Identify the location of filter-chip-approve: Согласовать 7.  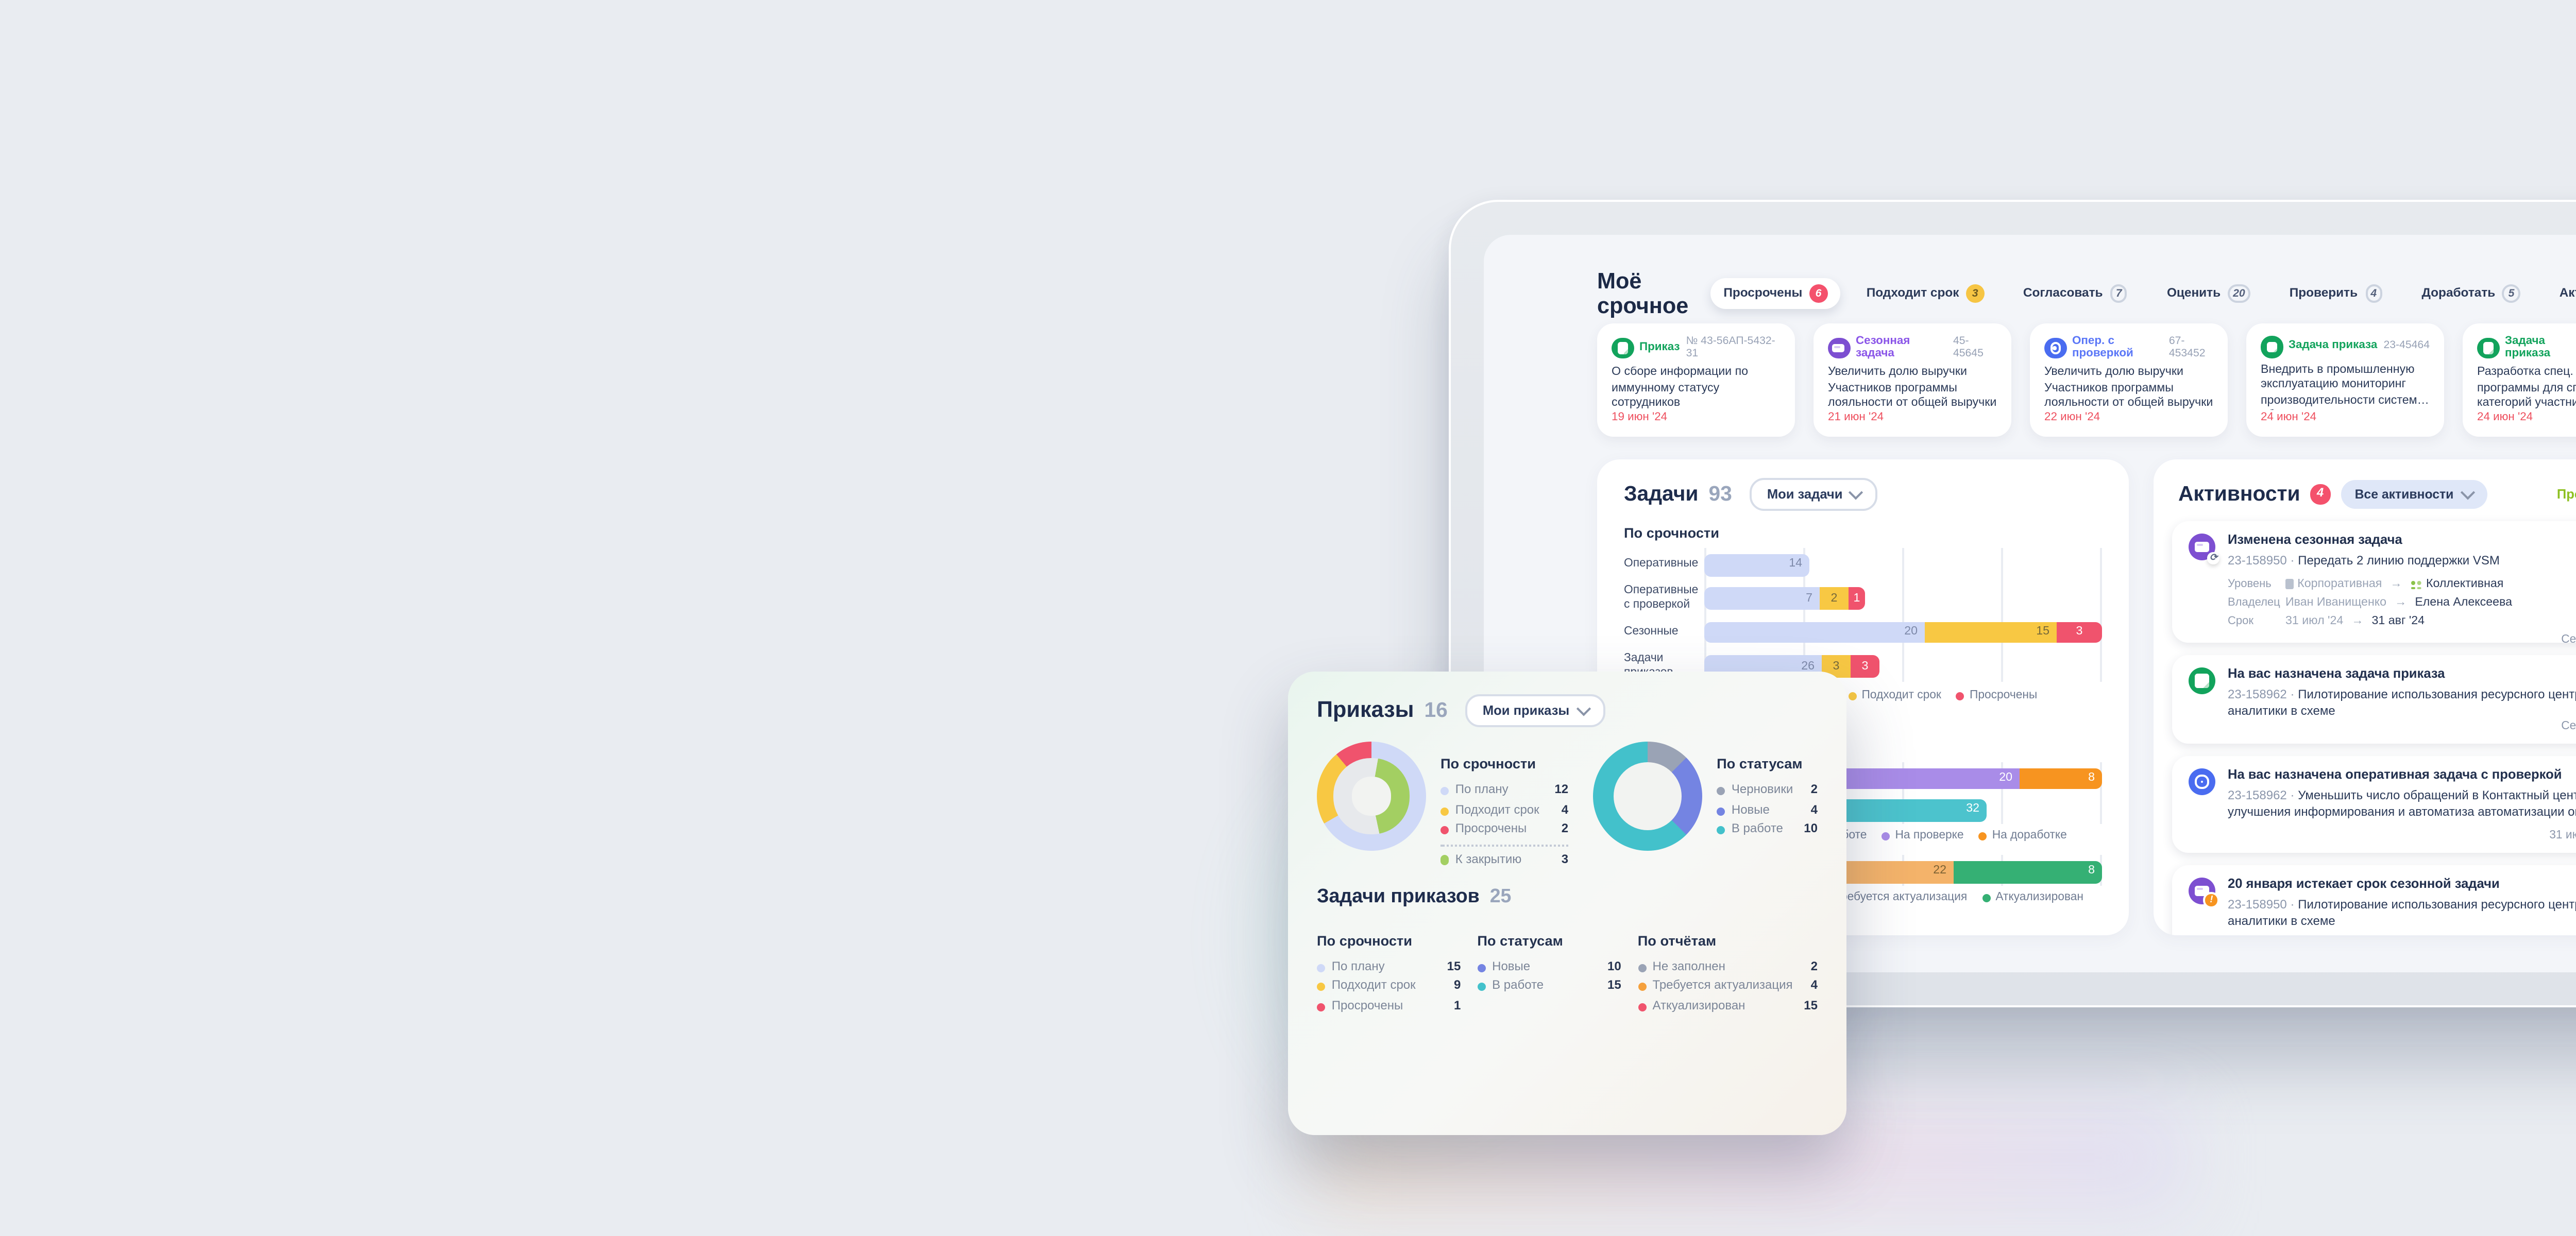
(2075, 293).